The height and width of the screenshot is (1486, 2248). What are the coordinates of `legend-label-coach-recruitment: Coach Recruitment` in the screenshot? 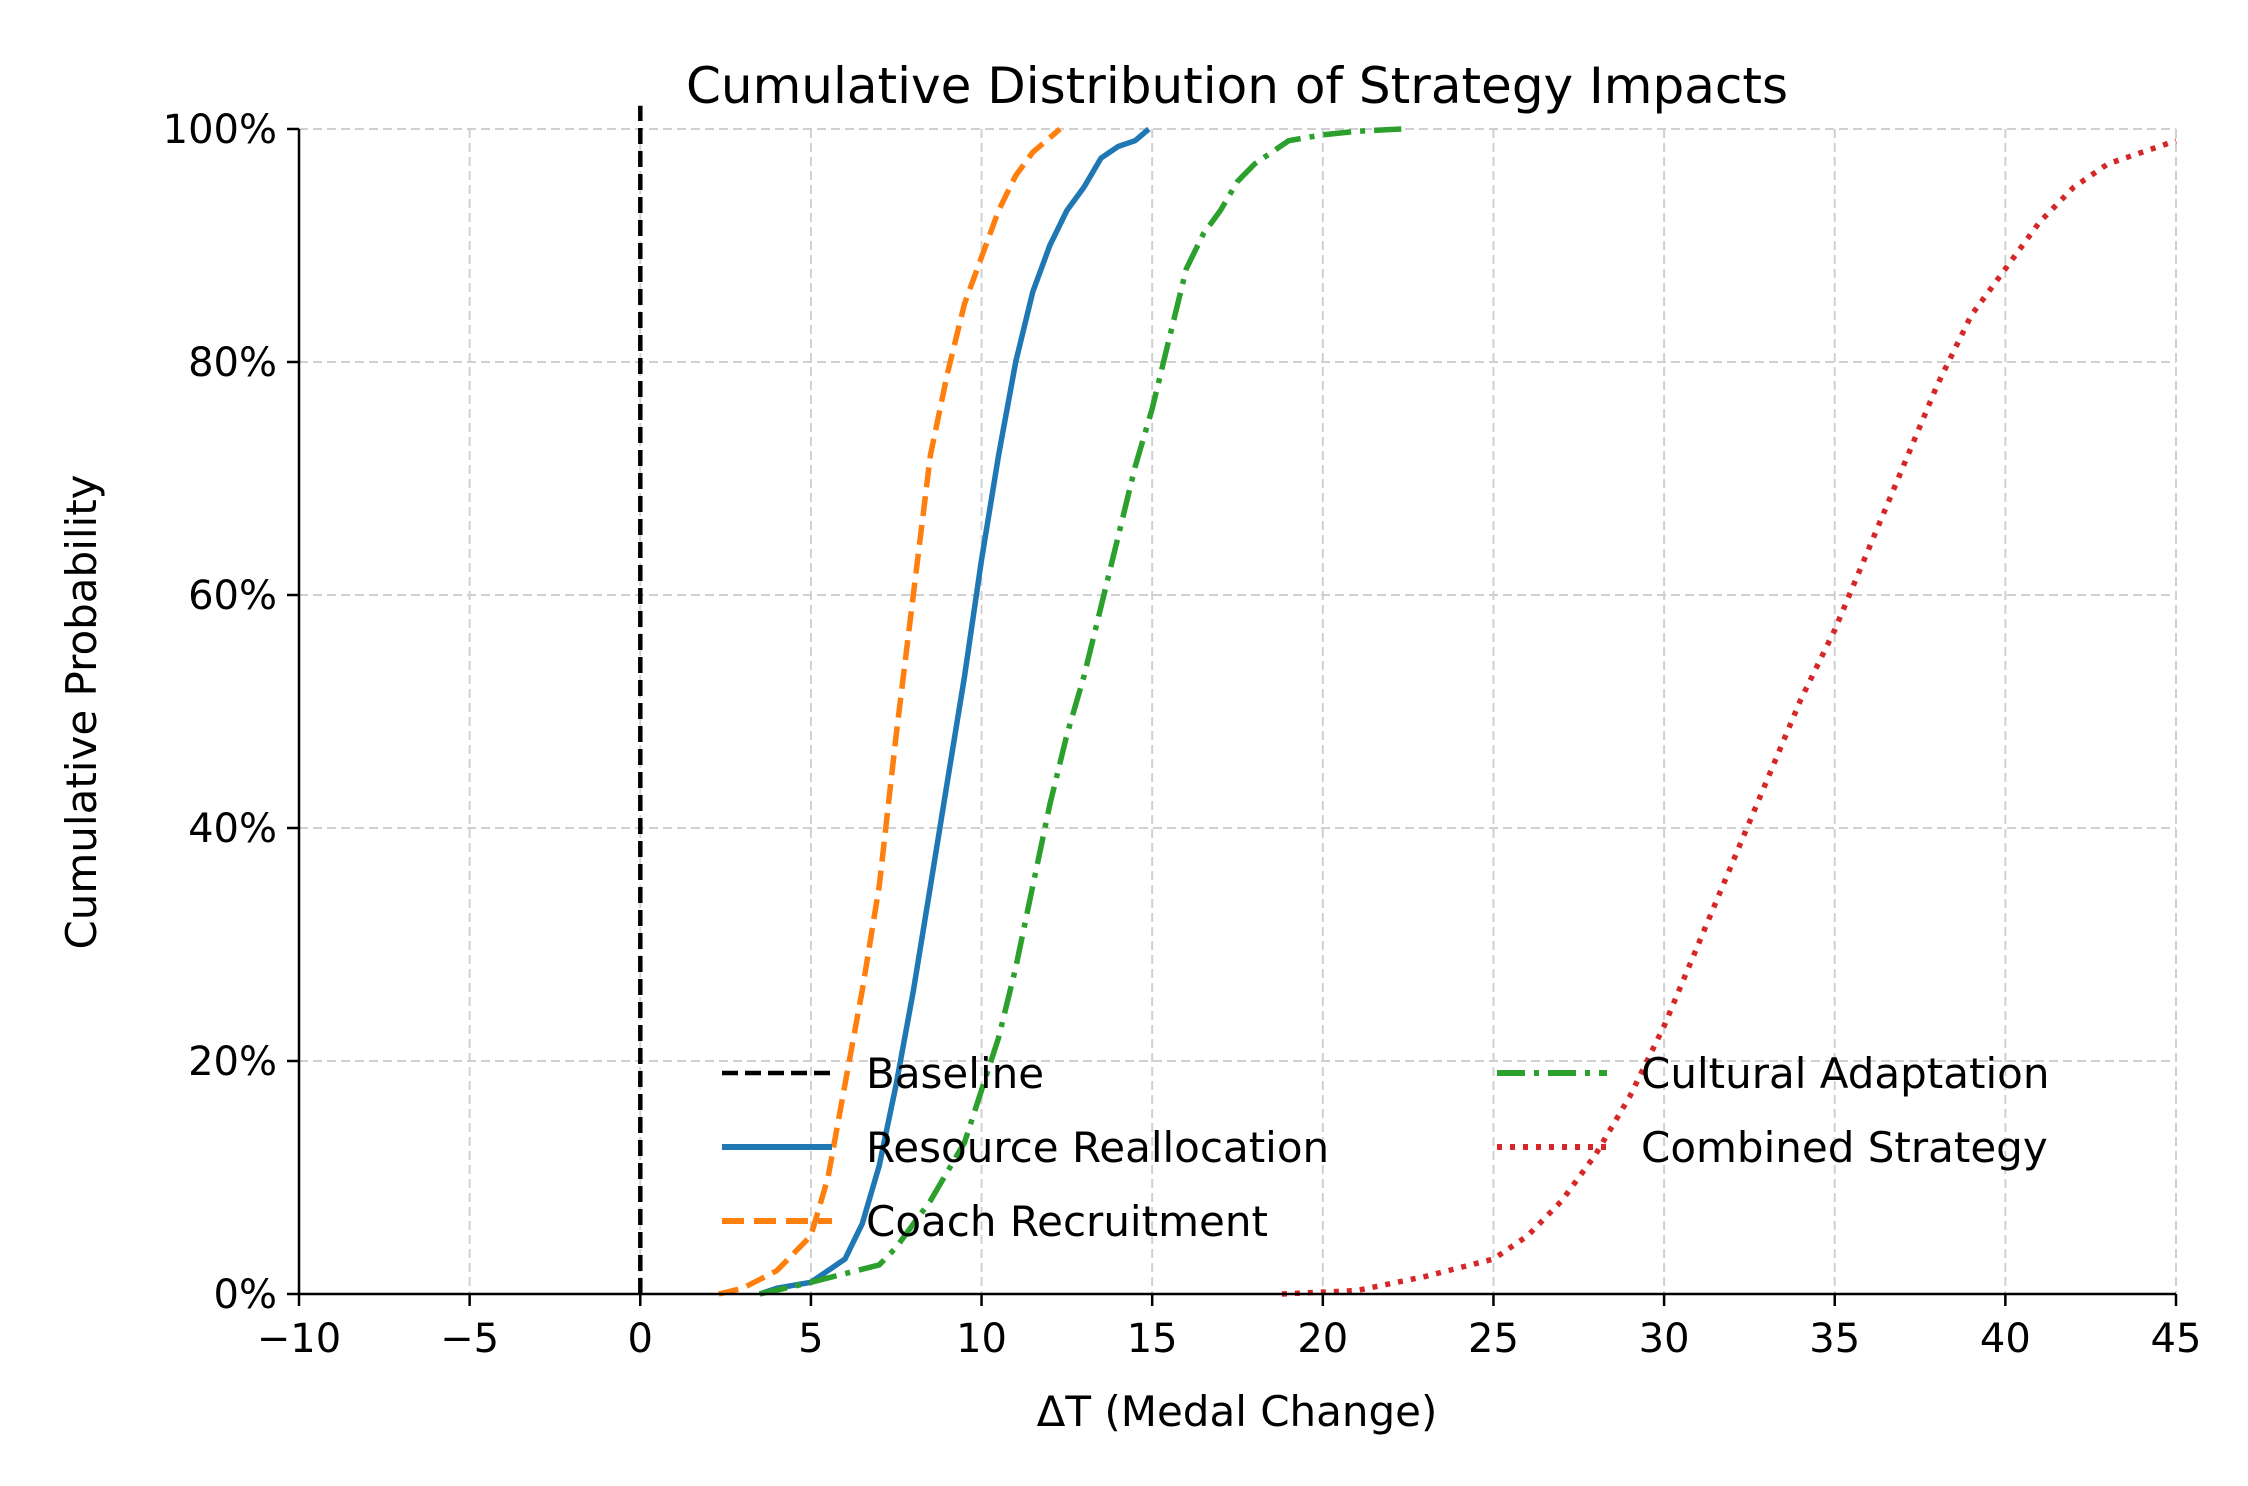 It's located at (1067, 1221).